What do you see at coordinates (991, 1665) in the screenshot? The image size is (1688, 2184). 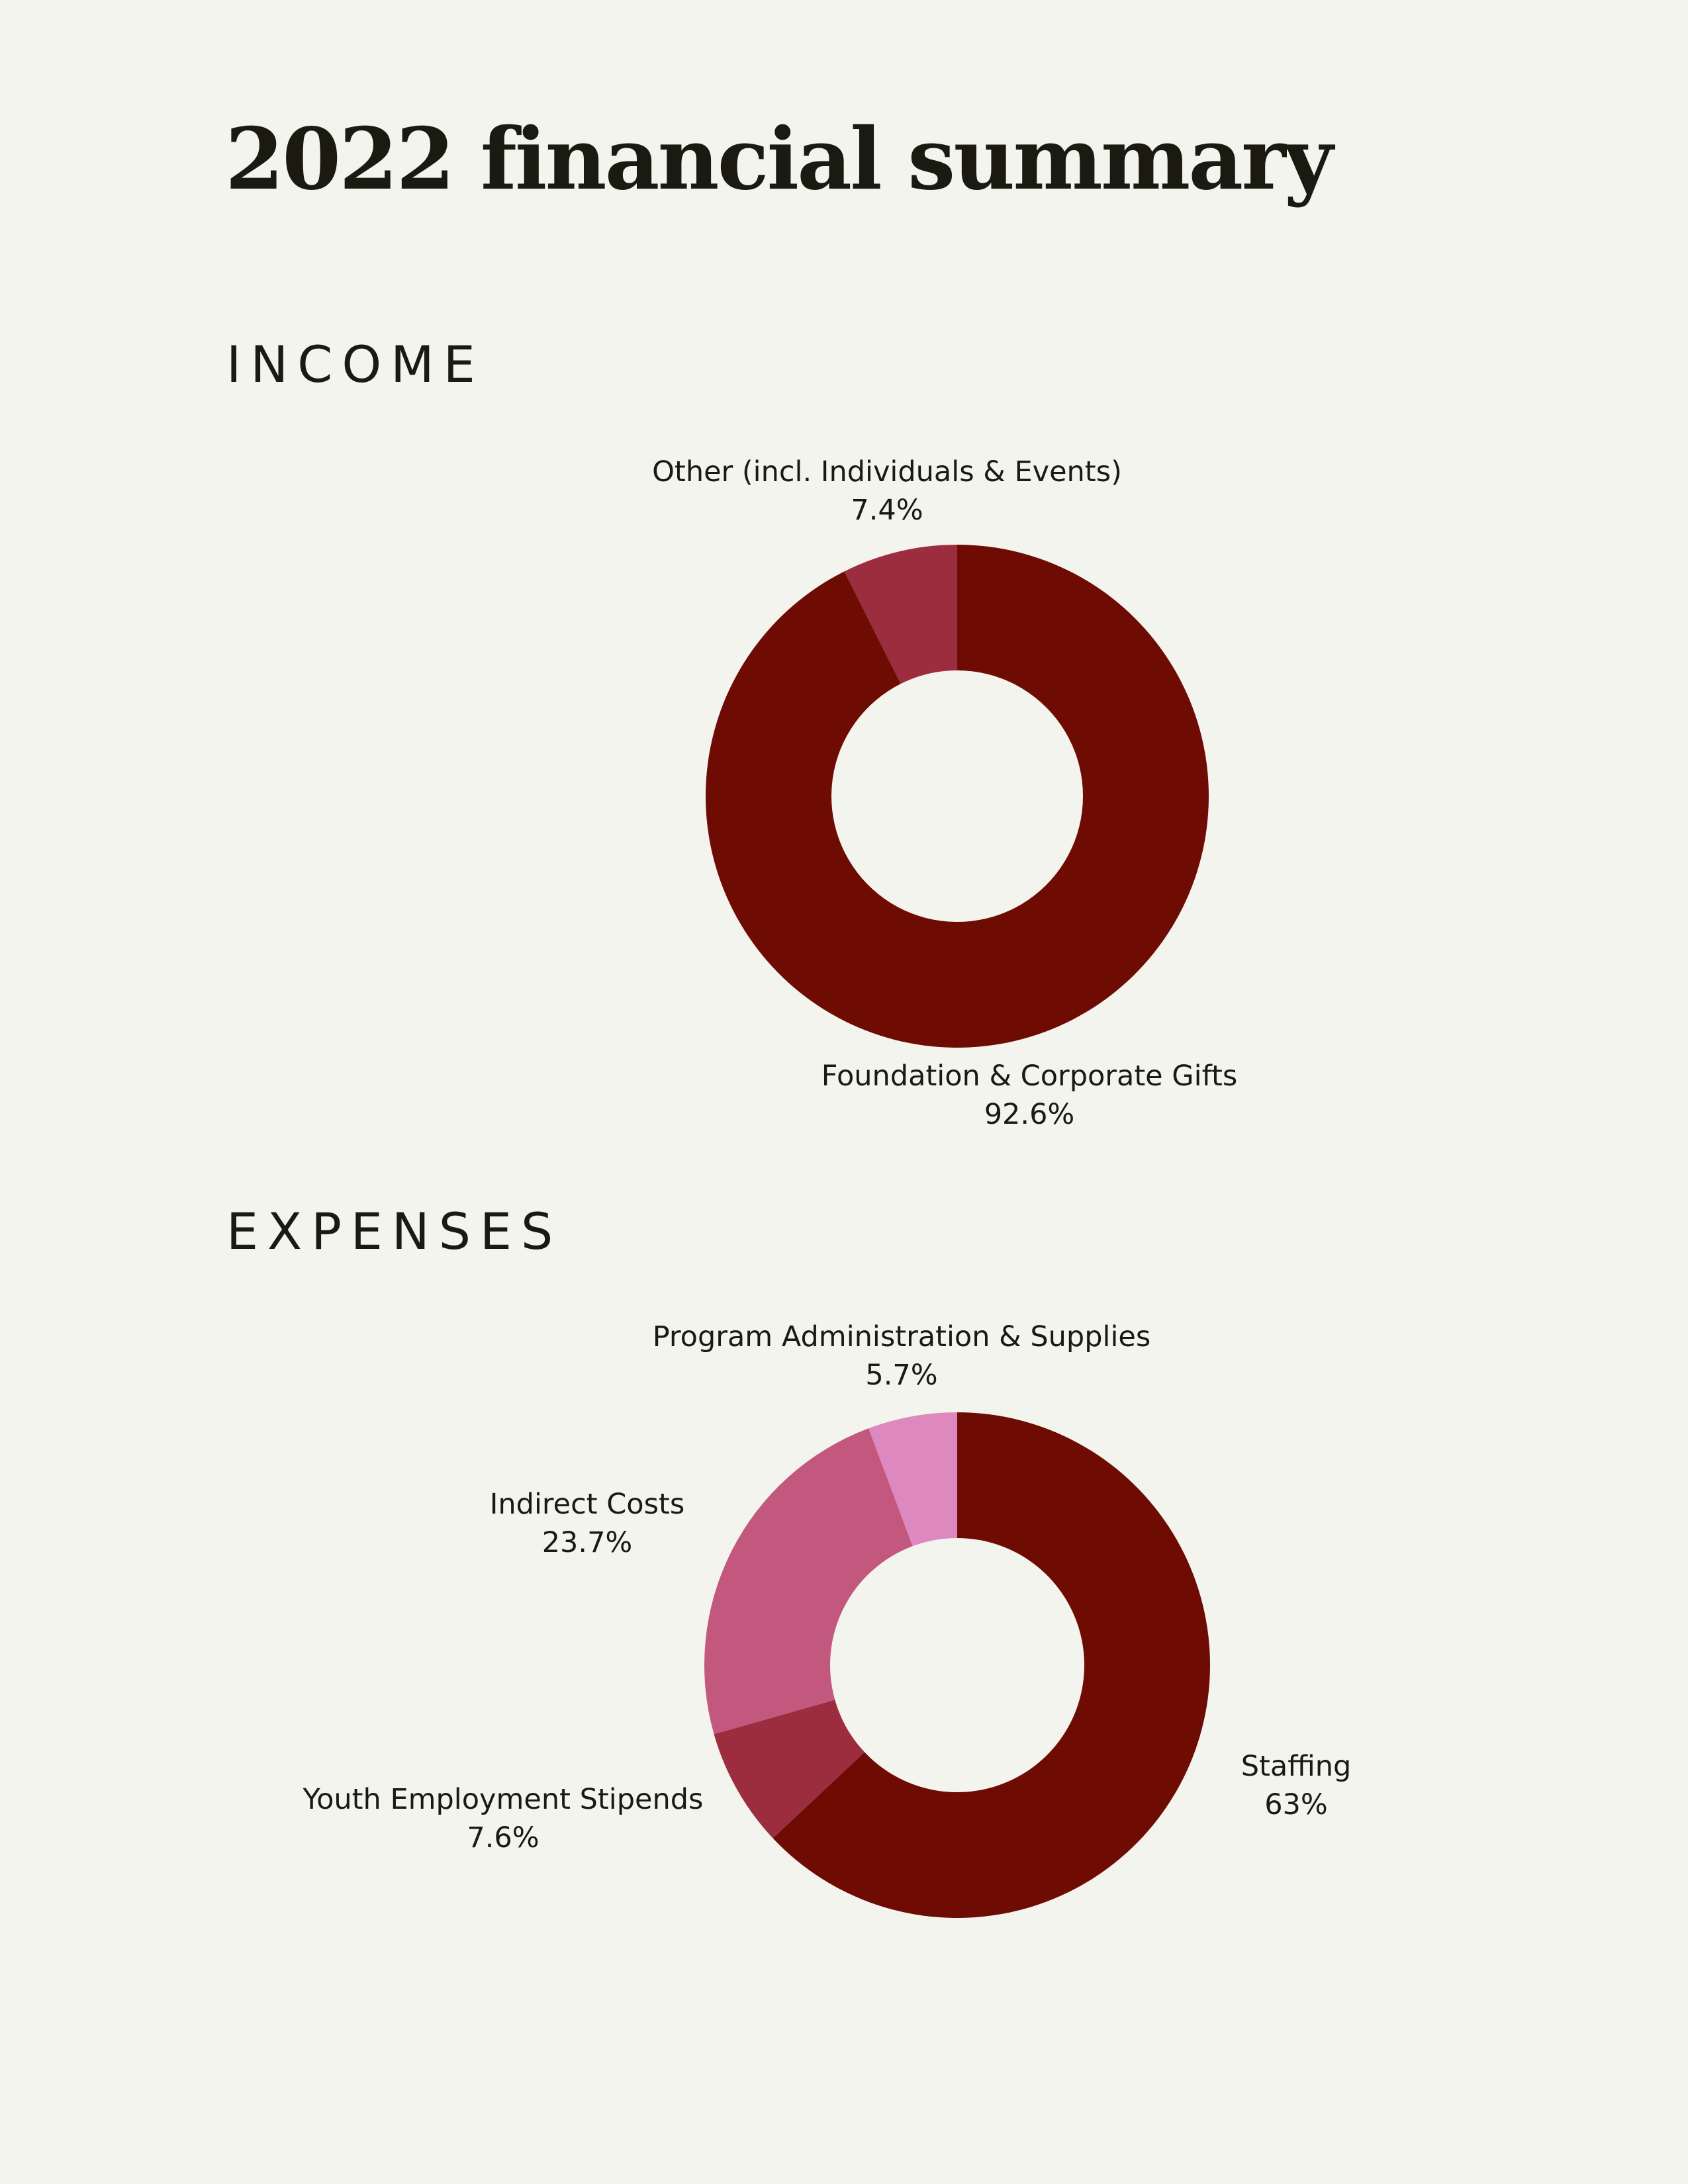 I see `slice-staffing` at bounding box center [991, 1665].